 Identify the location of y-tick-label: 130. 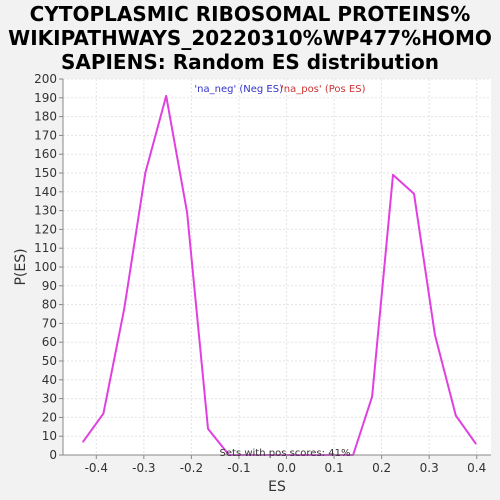
(45, 211).